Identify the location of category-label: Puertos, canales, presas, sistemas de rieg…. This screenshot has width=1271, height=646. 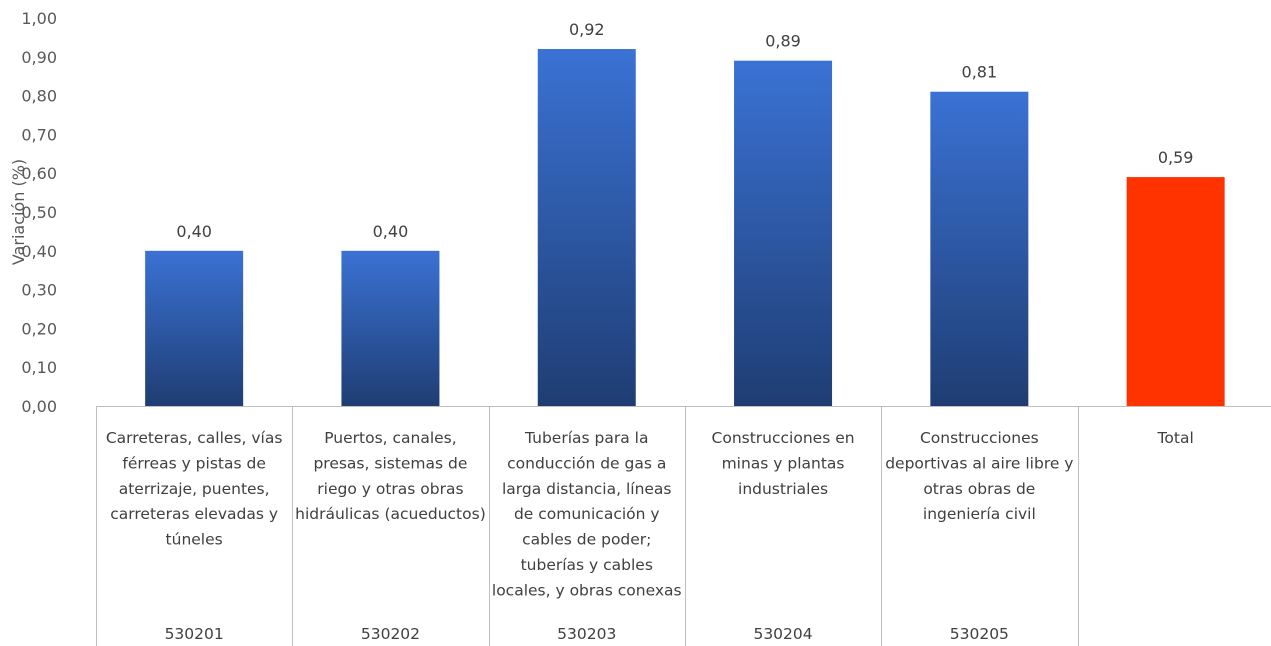
(390, 476).